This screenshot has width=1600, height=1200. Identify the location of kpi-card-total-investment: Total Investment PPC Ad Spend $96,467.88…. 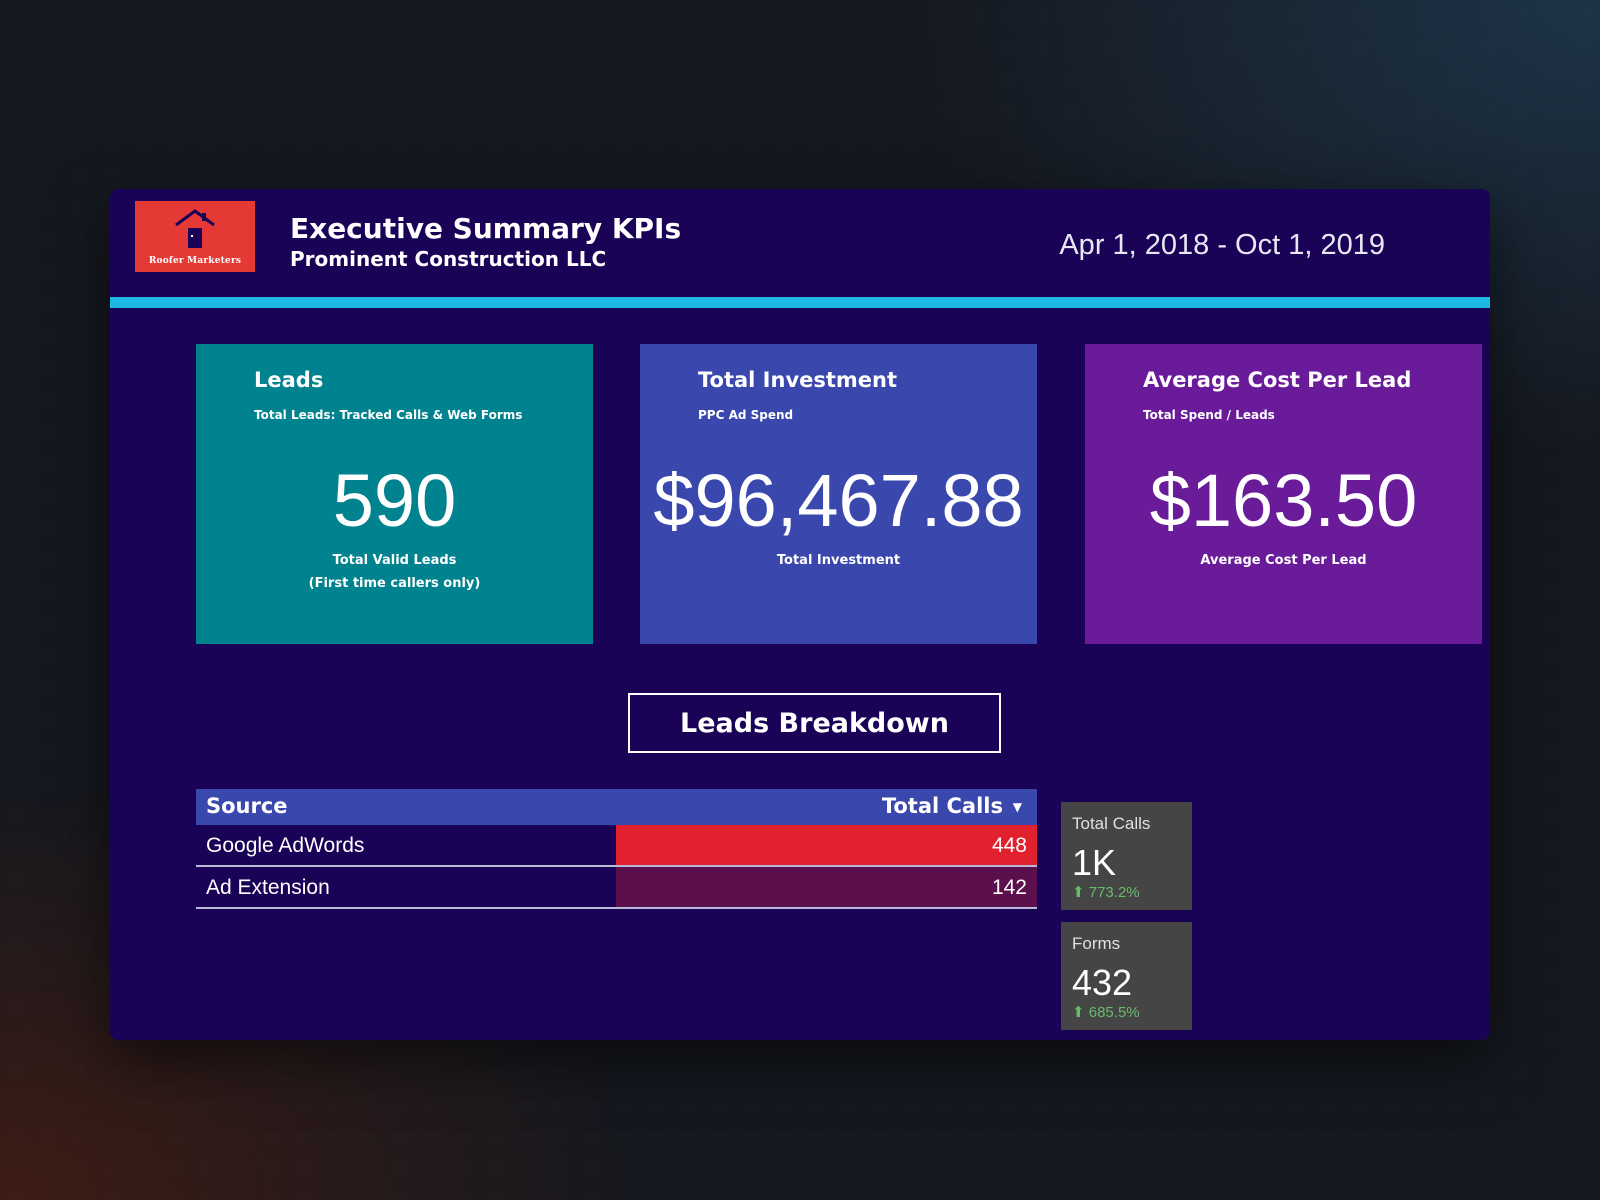
(838, 494).